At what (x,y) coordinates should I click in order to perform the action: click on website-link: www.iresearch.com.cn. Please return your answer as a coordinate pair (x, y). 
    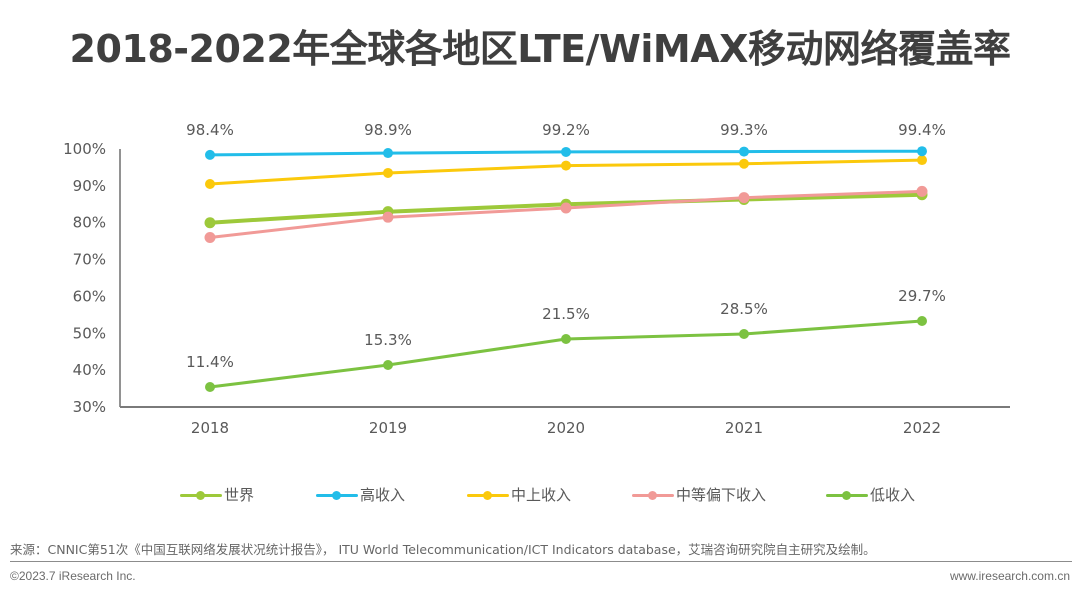
    Looking at the image, I should click on (1009, 576).